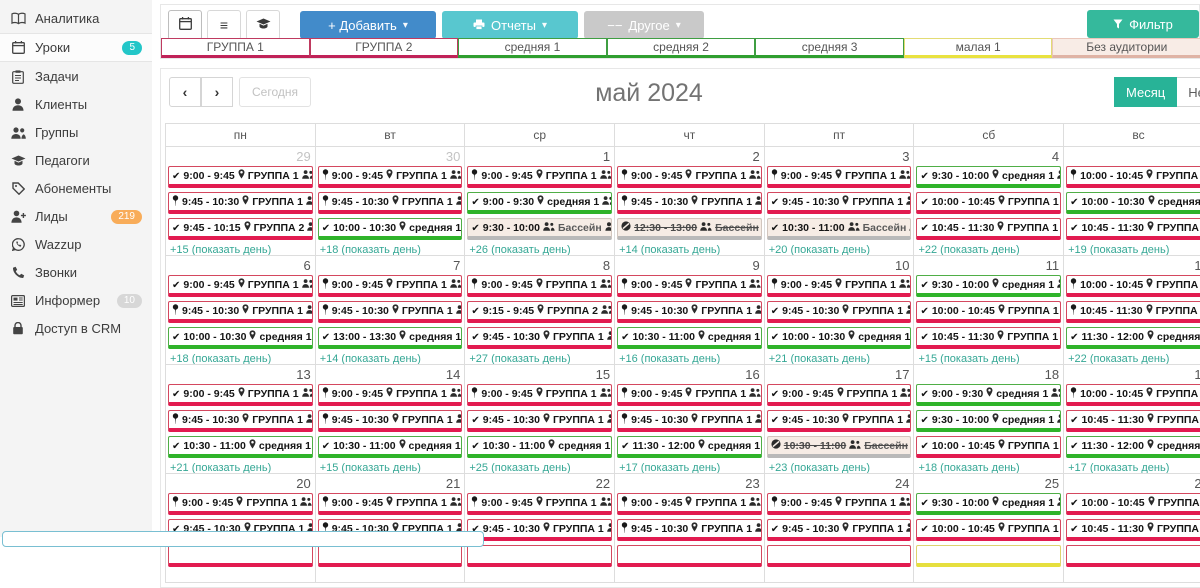 This screenshot has width=1200, height=588. Describe the element at coordinates (1143, 24) in the screenshot. I see `filter-button: Фильтр` at that location.